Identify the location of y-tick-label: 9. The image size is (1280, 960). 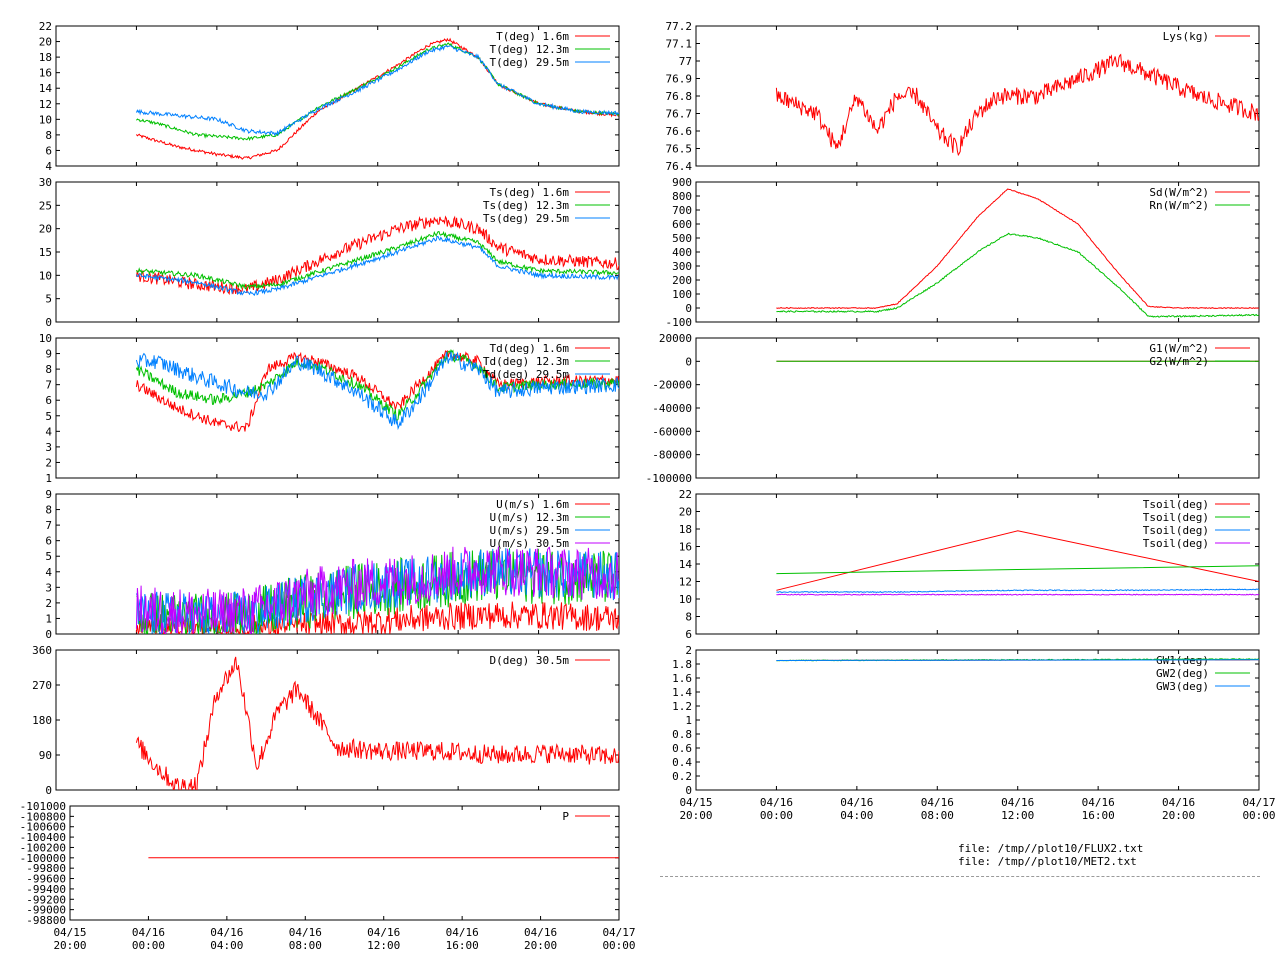
(48, 494).